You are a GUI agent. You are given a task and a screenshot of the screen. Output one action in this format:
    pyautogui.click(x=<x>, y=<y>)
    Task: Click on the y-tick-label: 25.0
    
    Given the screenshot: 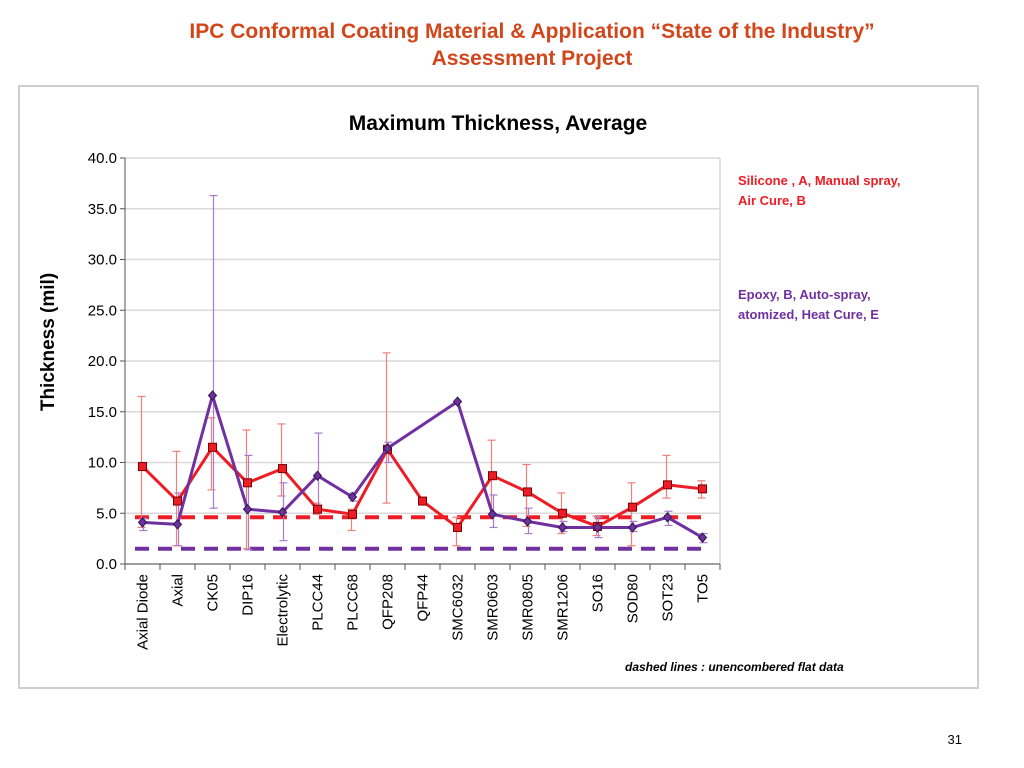 What is the action you would take?
    pyautogui.click(x=102, y=310)
    